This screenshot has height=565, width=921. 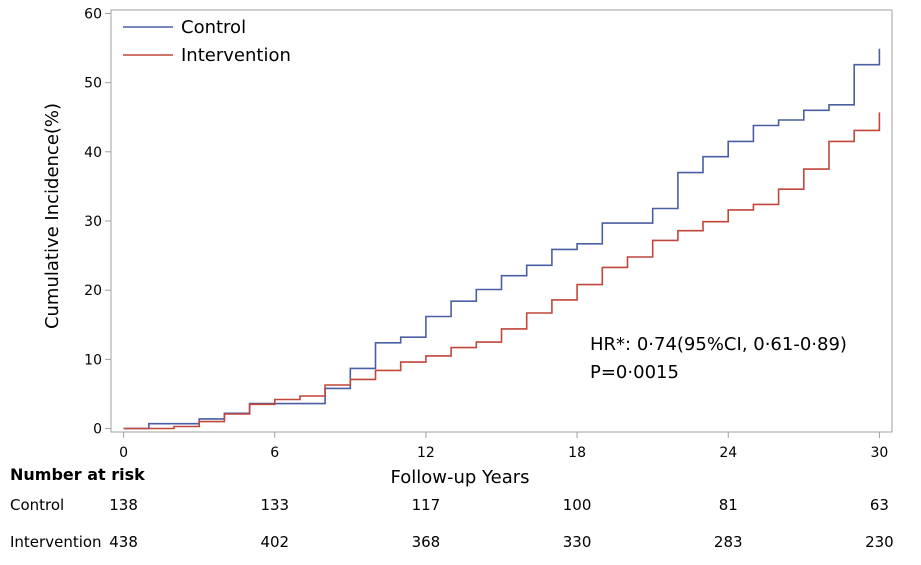 I want to click on x-tick-label: 12, so click(x=426, y=453).